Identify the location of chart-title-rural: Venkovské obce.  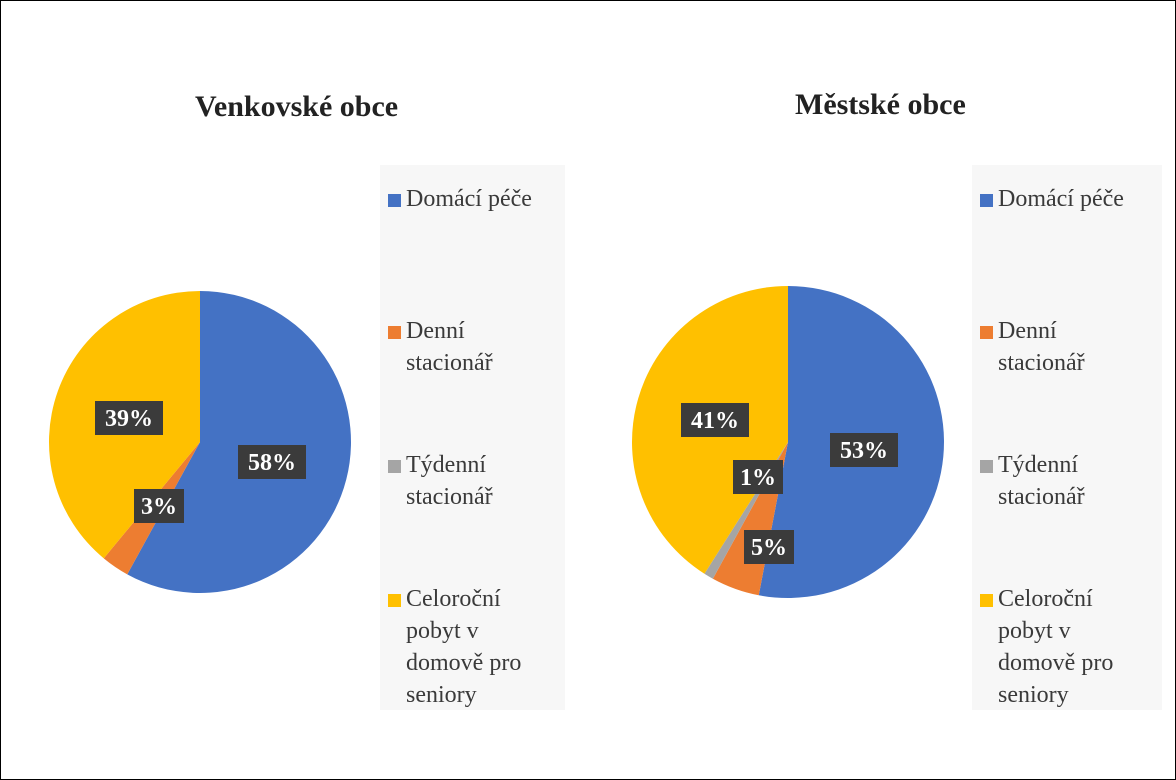
(297, 106).